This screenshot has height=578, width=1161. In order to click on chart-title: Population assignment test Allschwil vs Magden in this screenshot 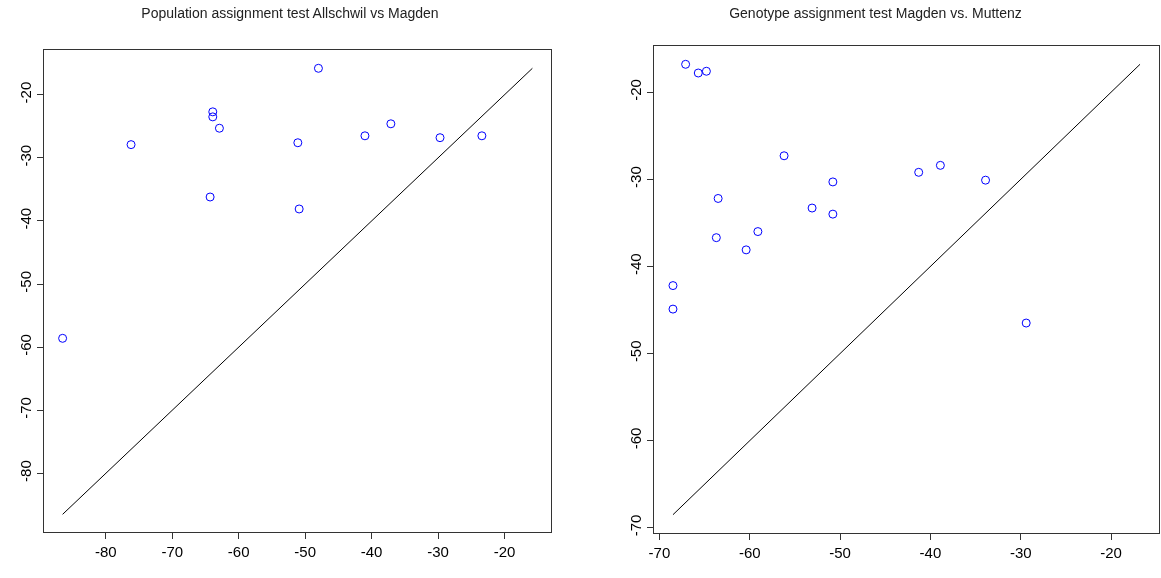, I will do `click(290, 13)`.